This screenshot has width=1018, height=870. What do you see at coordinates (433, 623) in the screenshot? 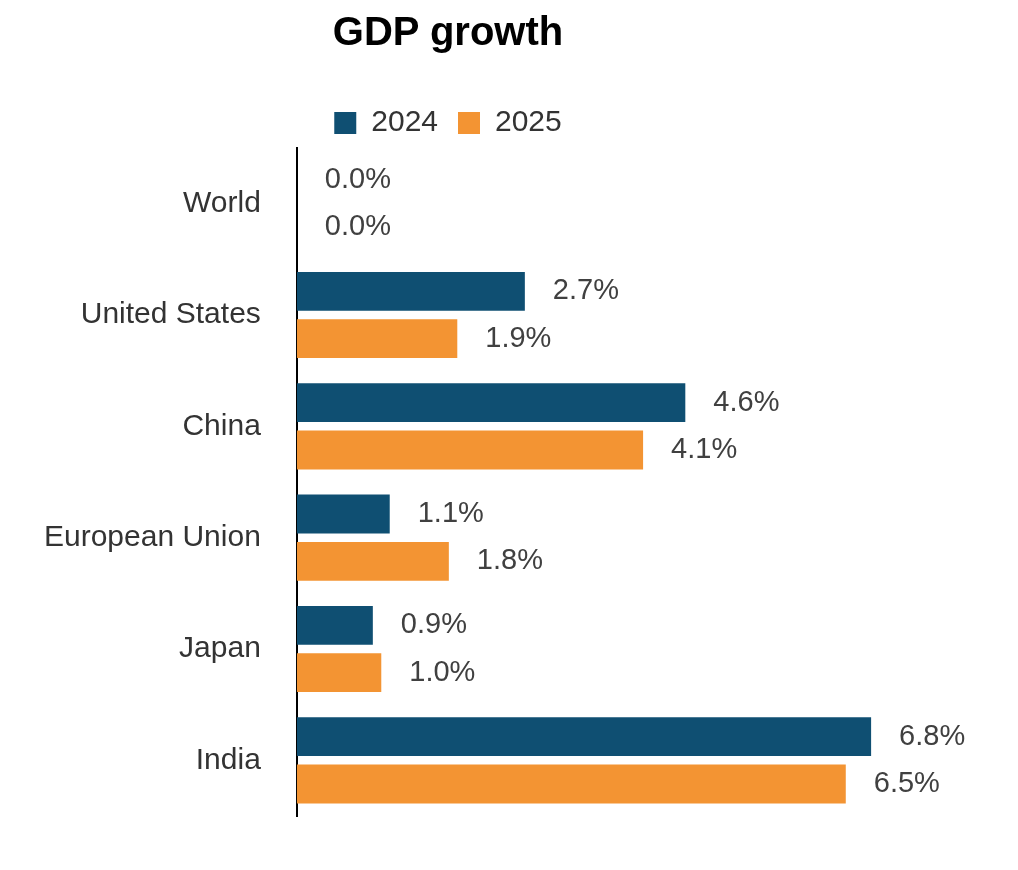
I see `data-label: 0.9%` at bounding box center [433, 623].